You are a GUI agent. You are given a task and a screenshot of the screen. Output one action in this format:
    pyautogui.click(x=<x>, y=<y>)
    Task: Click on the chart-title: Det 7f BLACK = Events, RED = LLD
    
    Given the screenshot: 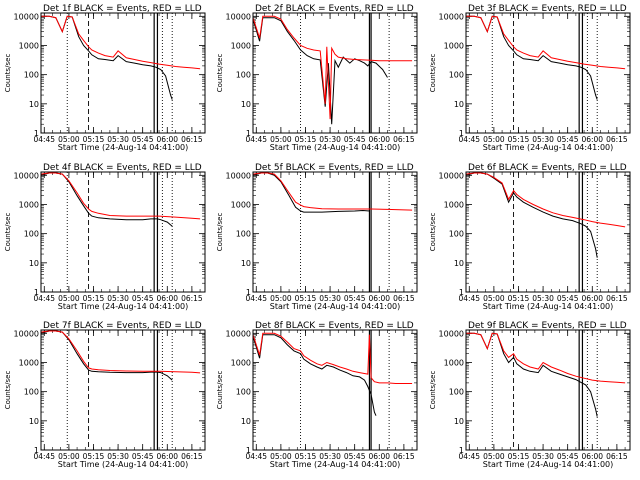 What is the action you would take?
    pyautogui.click(x=122, y=326)
    